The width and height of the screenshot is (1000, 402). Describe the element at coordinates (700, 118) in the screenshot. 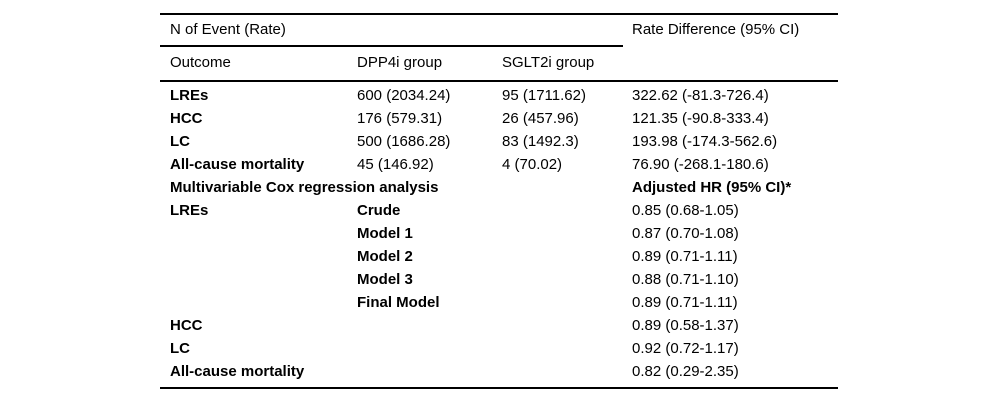

I see `rate-difference-value: 121.35 (-90.8-333.4)` at that location.